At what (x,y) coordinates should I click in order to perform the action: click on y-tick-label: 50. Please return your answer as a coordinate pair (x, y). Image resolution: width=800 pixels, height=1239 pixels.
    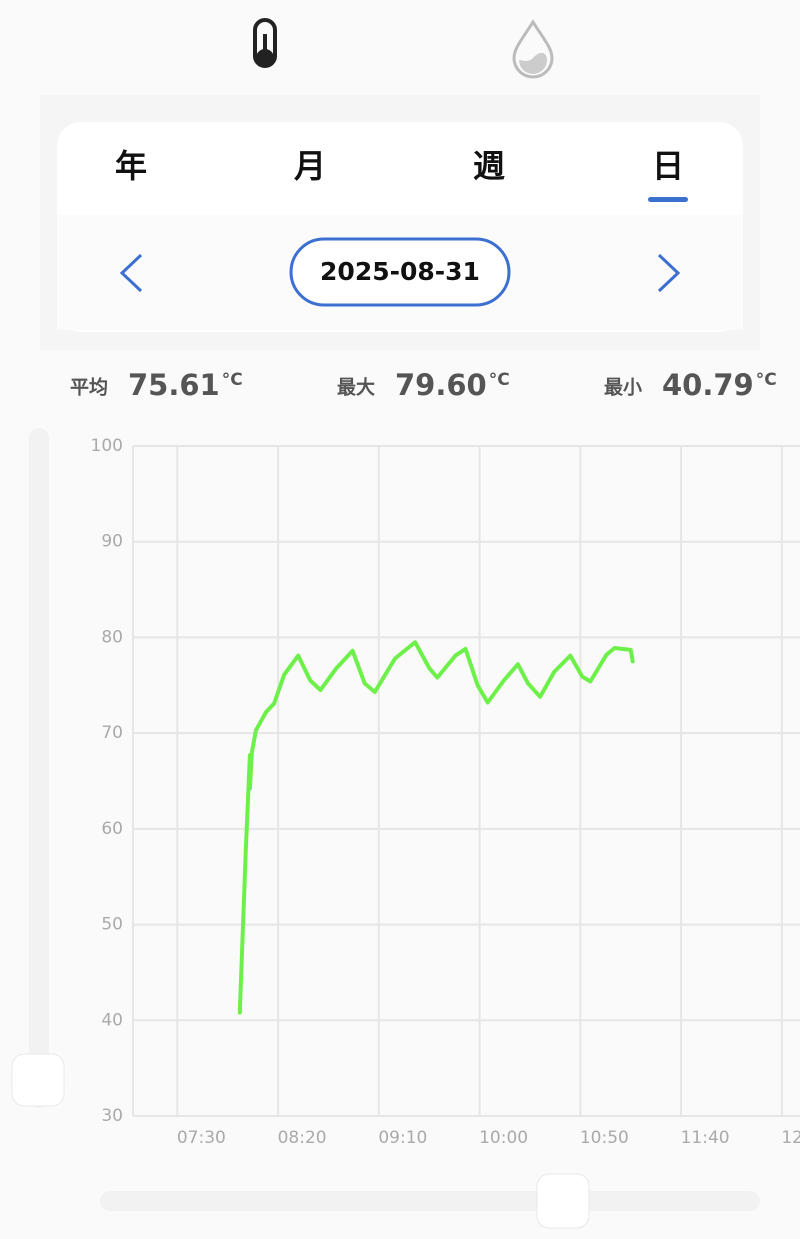
    Looking at the image, I should click on (112, 925).